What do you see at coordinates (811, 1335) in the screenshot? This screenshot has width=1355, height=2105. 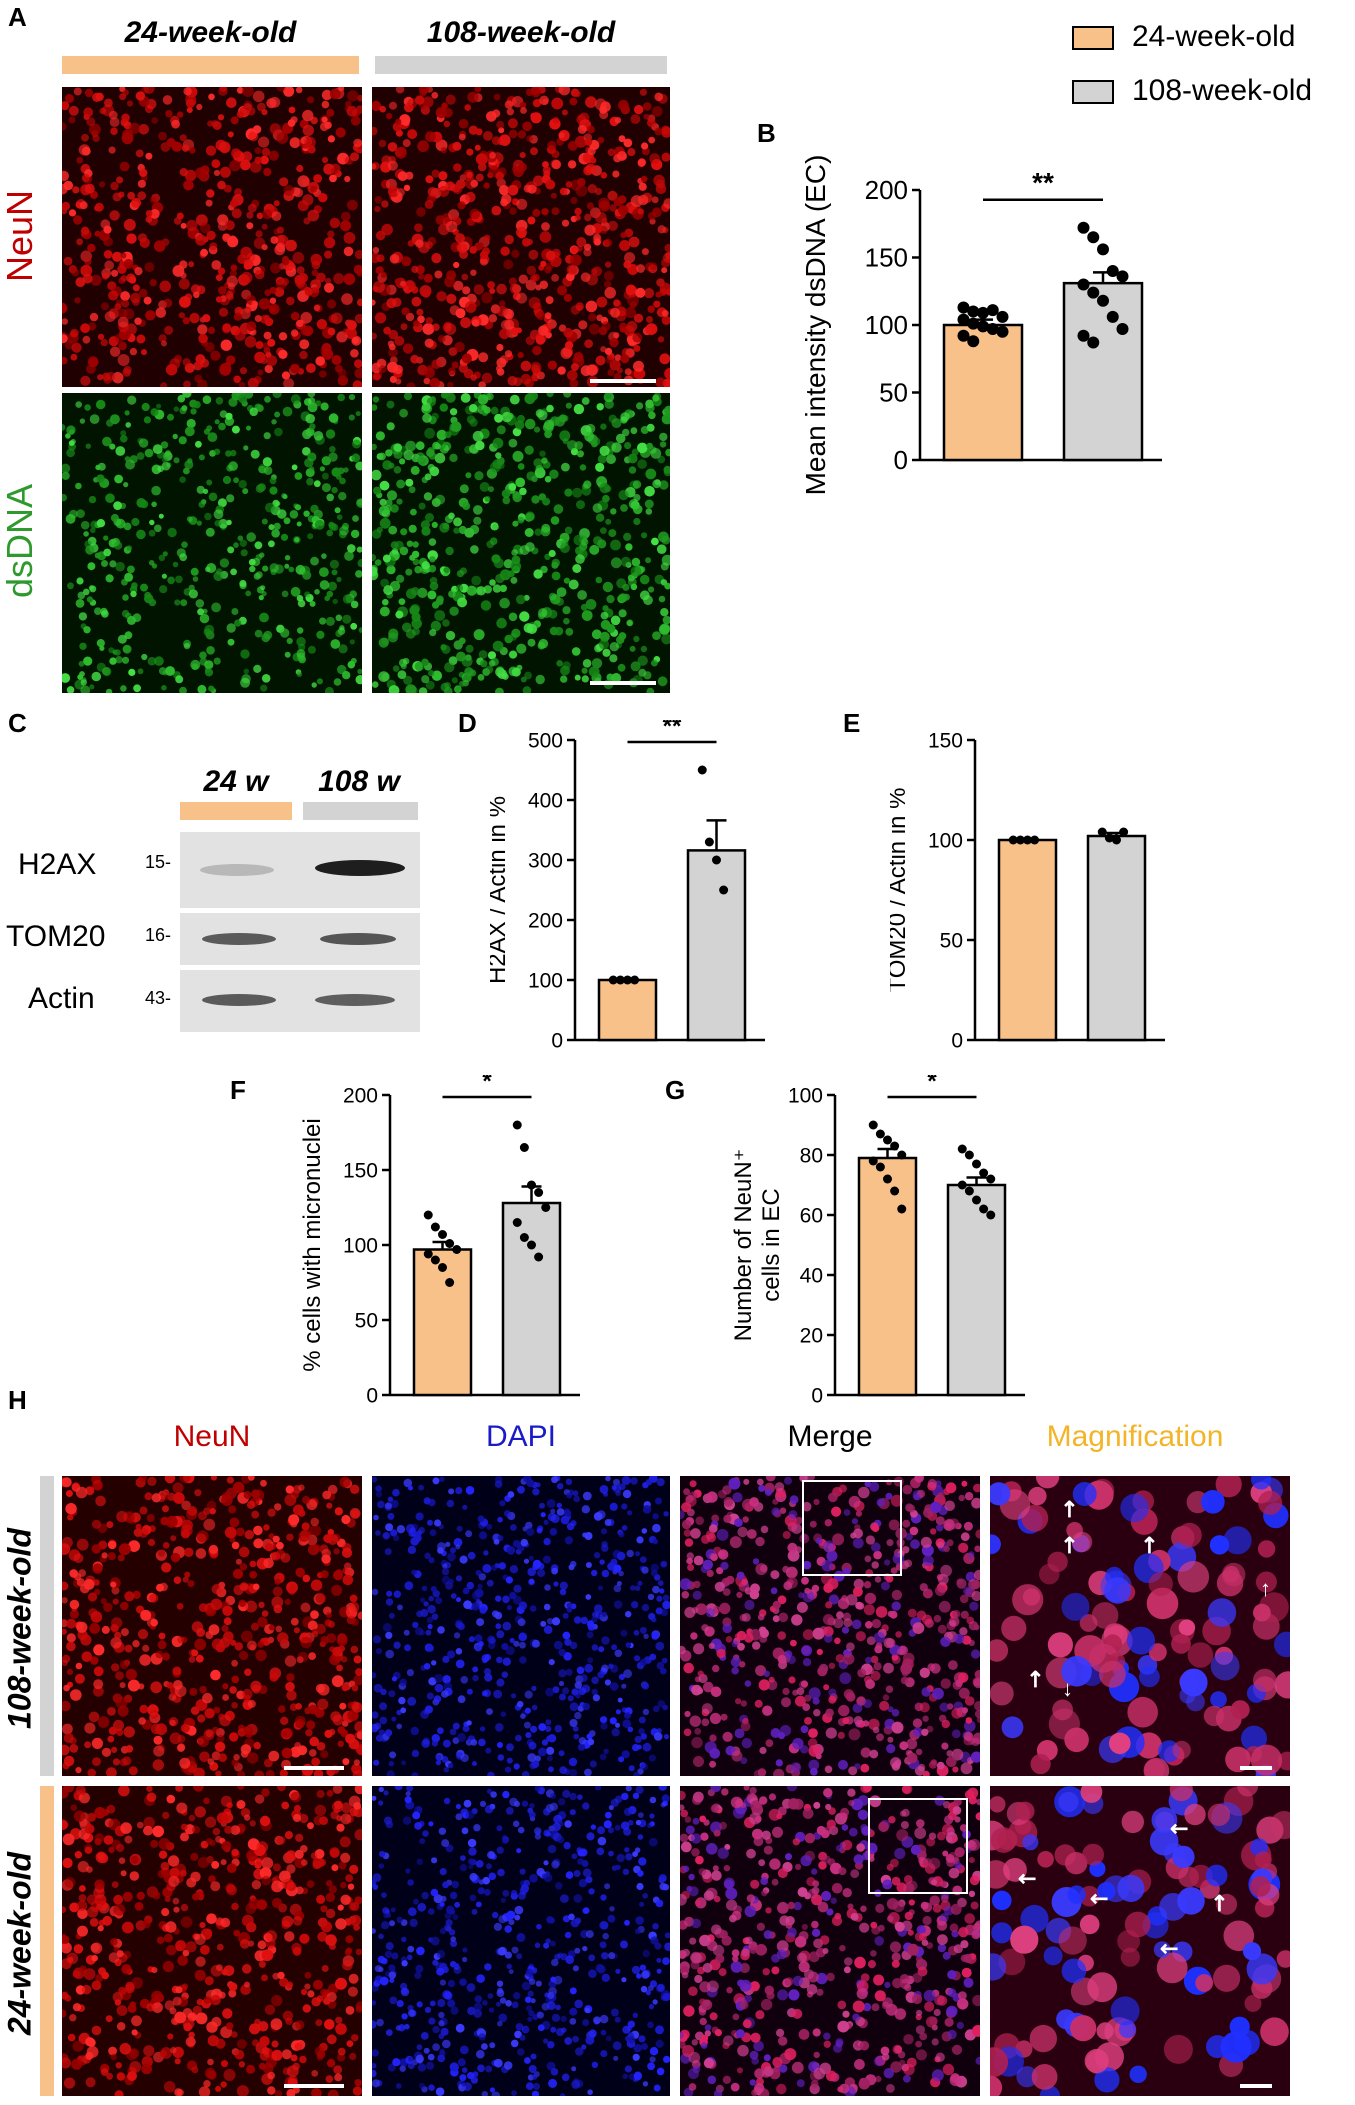 I see `y-tick-label: 20` at bounding box center [811, 1335].